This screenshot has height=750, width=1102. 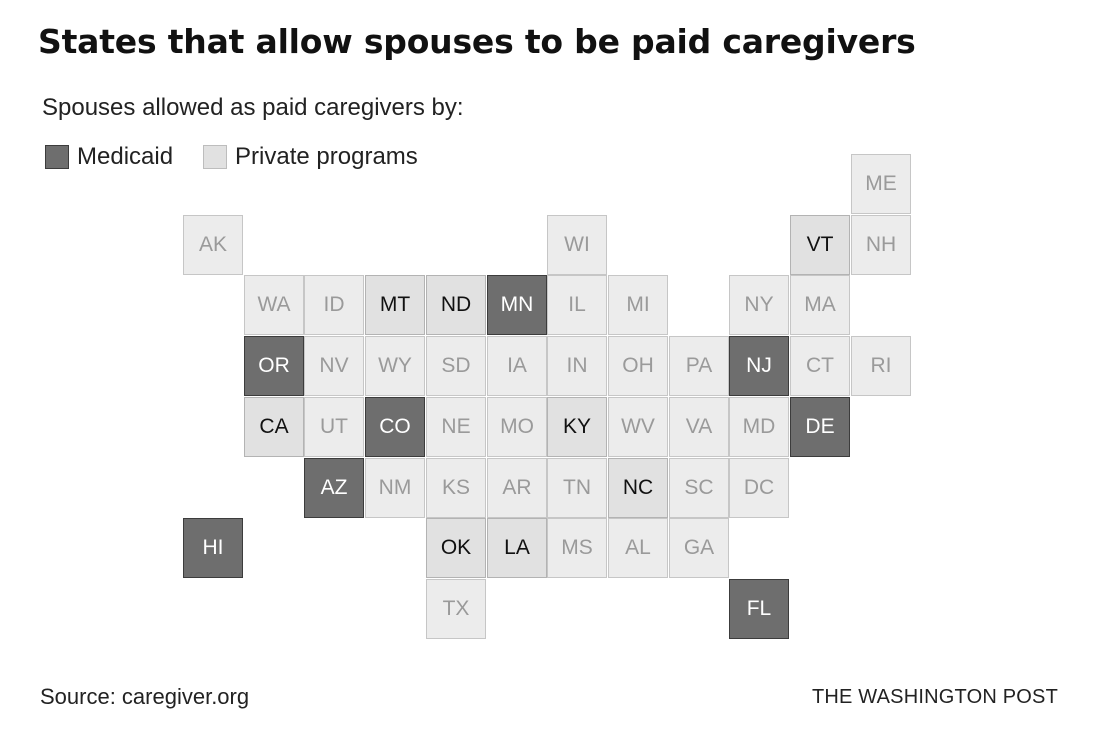 I want to click on state-tile-de: DE, so click(x=820, y=427).